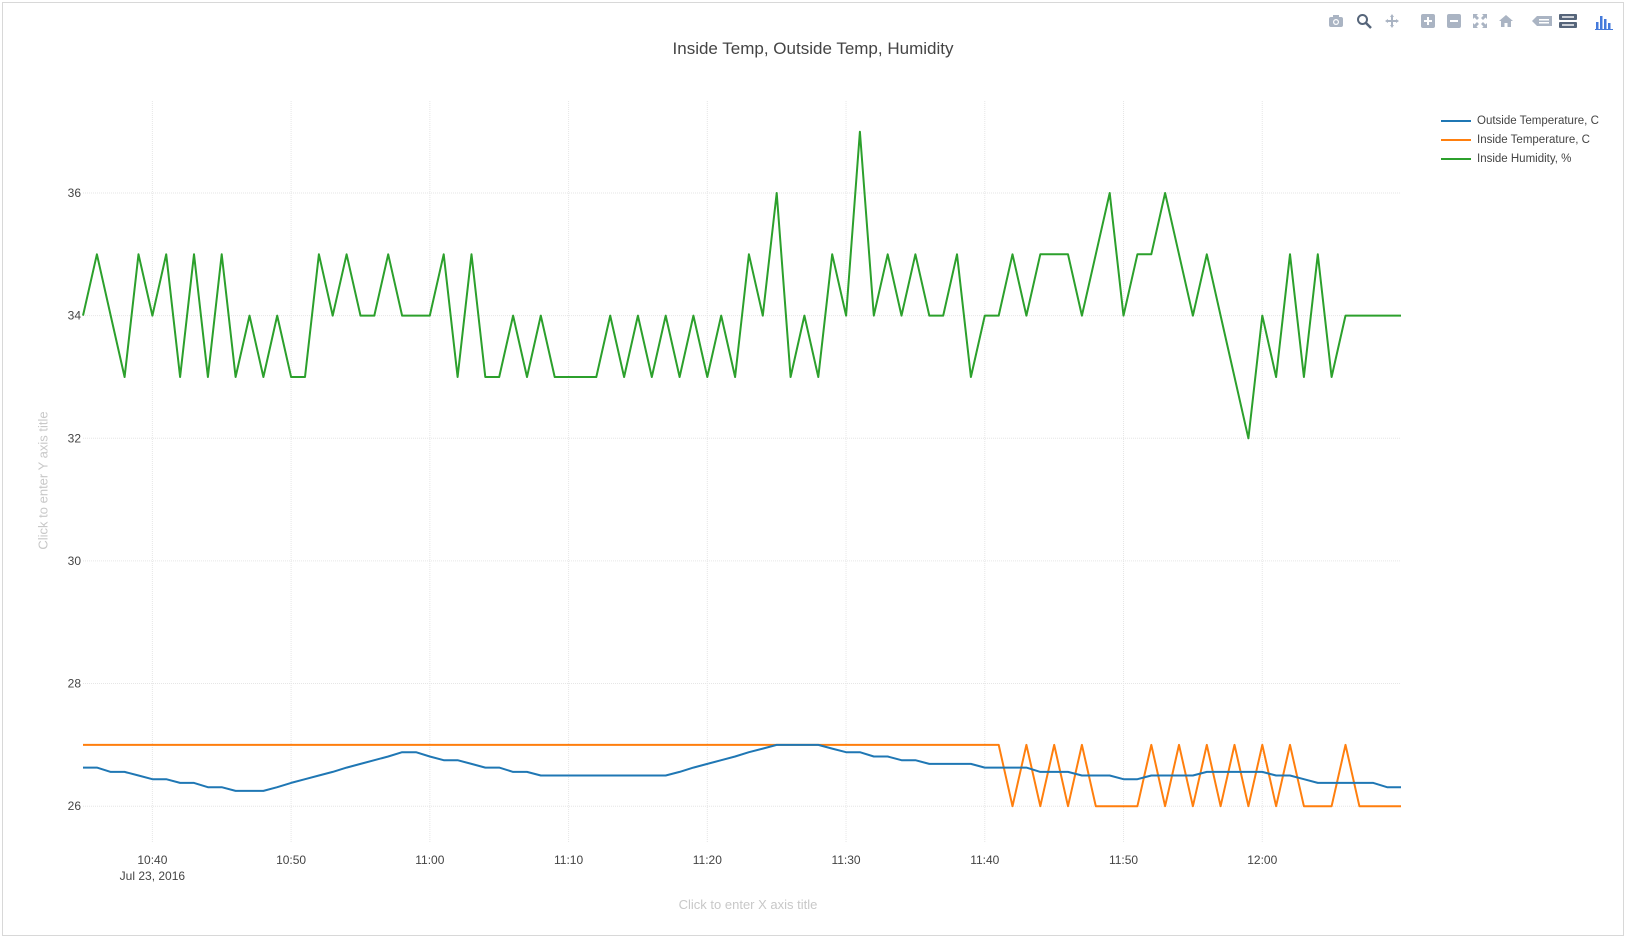 The height and width of the screenshot is (940, 1628). What do you see at coordinates (153, 876) in the screenshot?
I see `x-date-label: Jul 23, 2016` at bounding box center [153, 876].